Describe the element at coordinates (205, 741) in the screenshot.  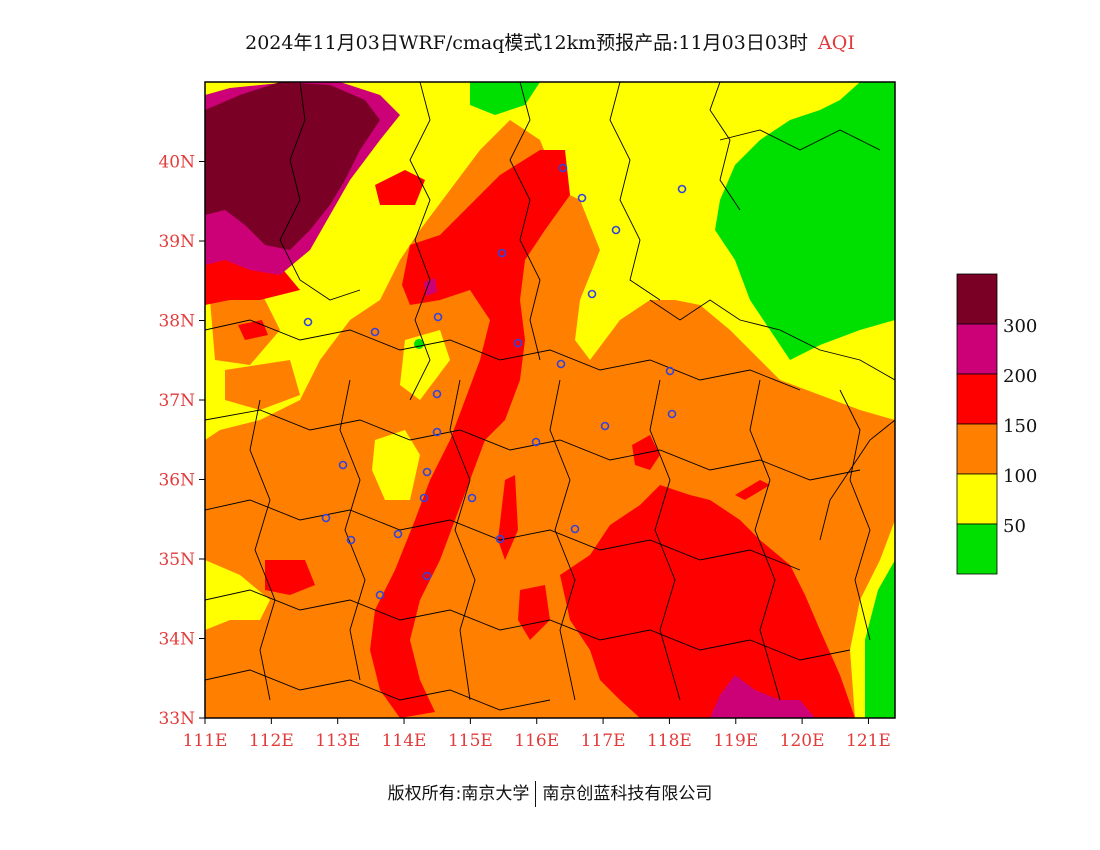
I see `x-tick-label: 111E` at that location.